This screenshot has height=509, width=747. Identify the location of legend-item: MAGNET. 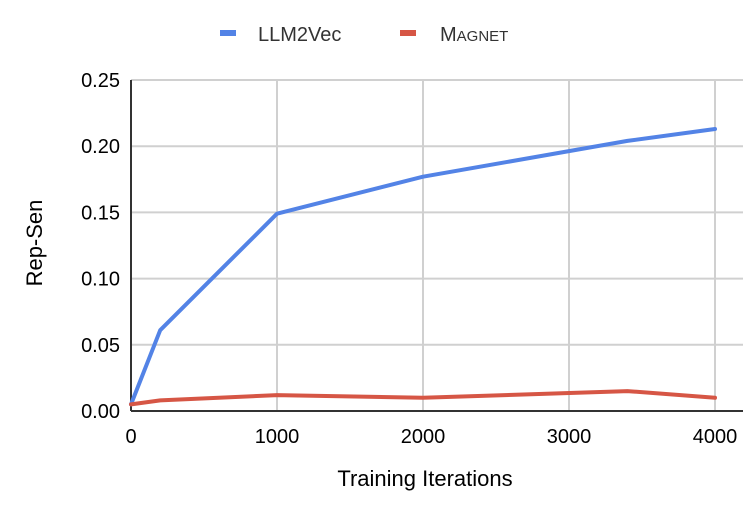
(454, 35).